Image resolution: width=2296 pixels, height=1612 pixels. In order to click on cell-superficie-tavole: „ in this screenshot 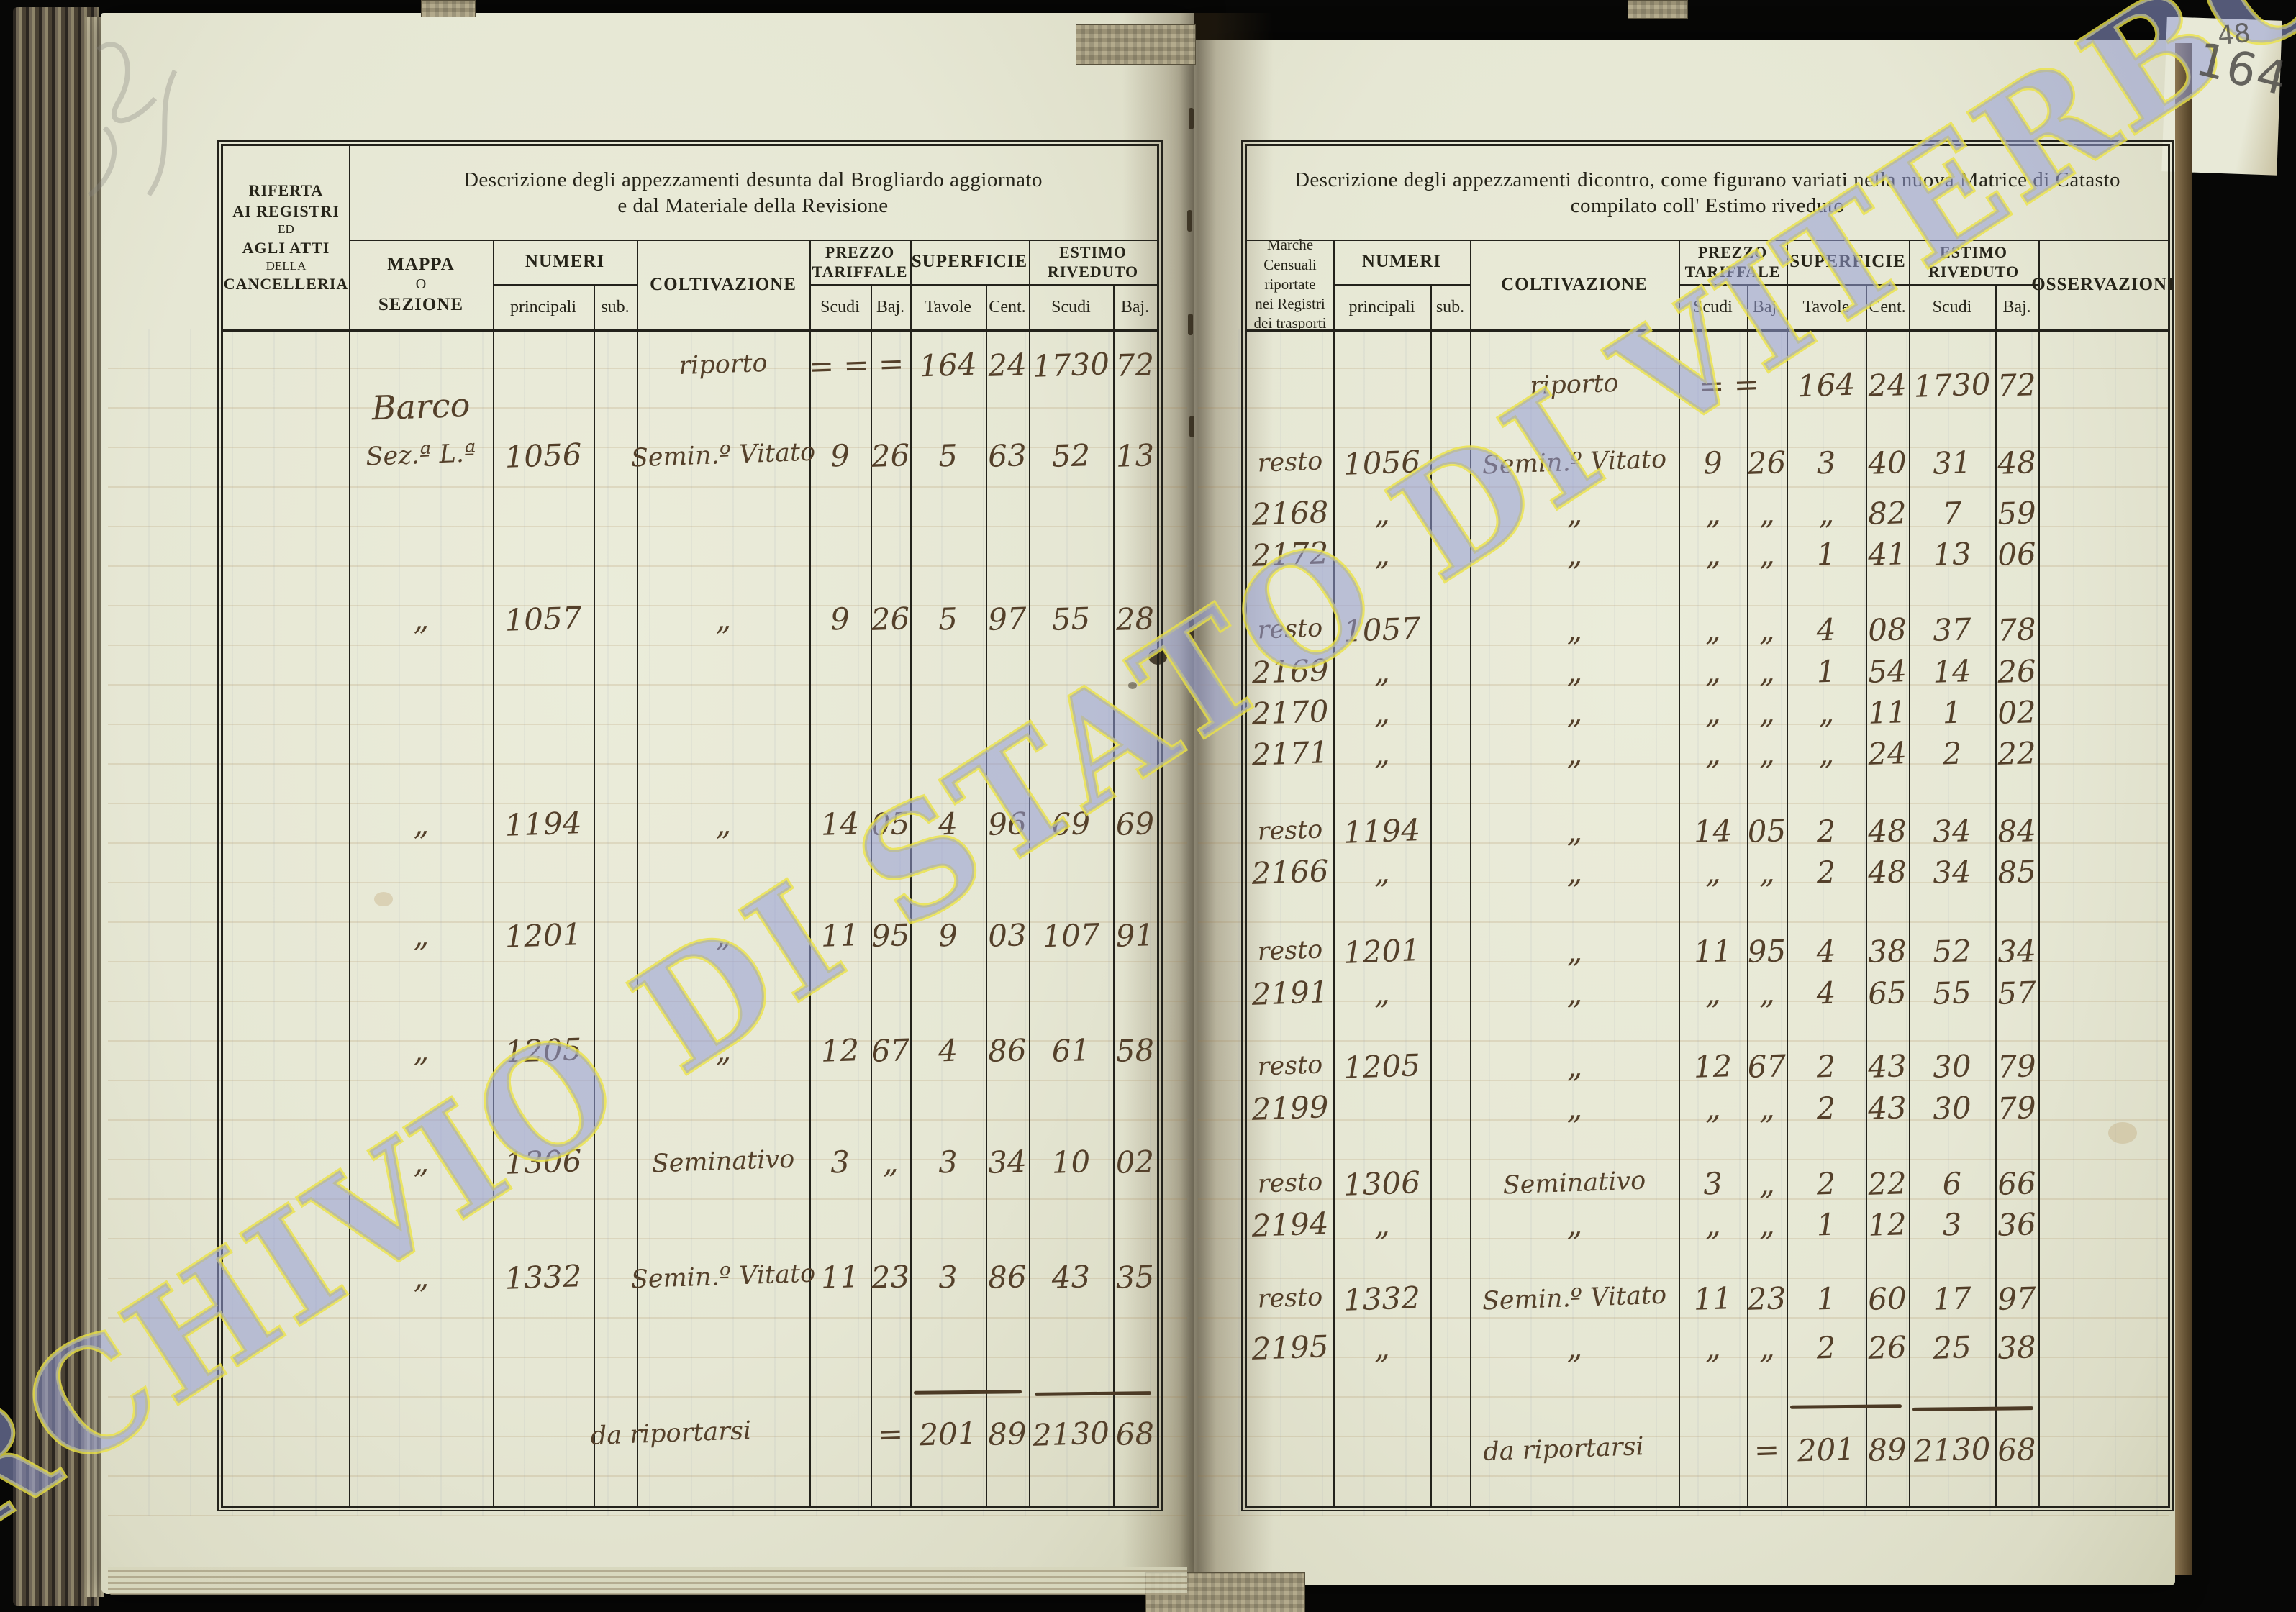, I will do `click(1826, 753)`.